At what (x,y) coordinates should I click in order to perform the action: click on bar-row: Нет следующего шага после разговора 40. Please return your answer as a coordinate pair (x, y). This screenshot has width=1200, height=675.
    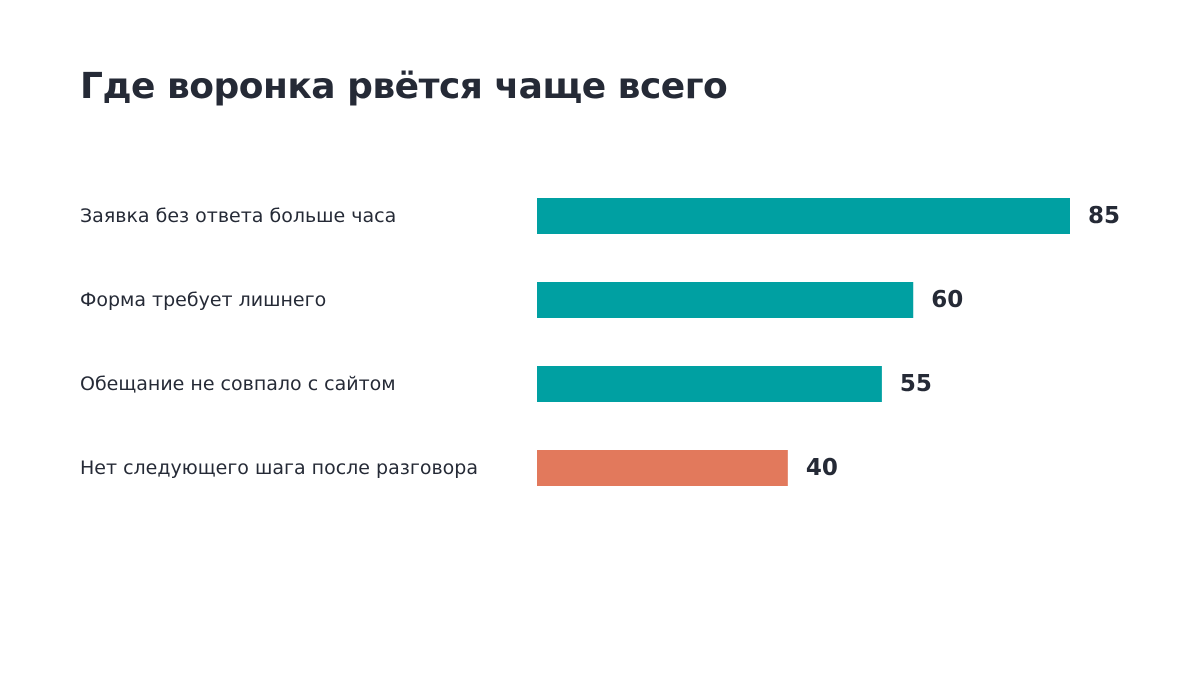
    Looking at the image, I should click on (459, 468).